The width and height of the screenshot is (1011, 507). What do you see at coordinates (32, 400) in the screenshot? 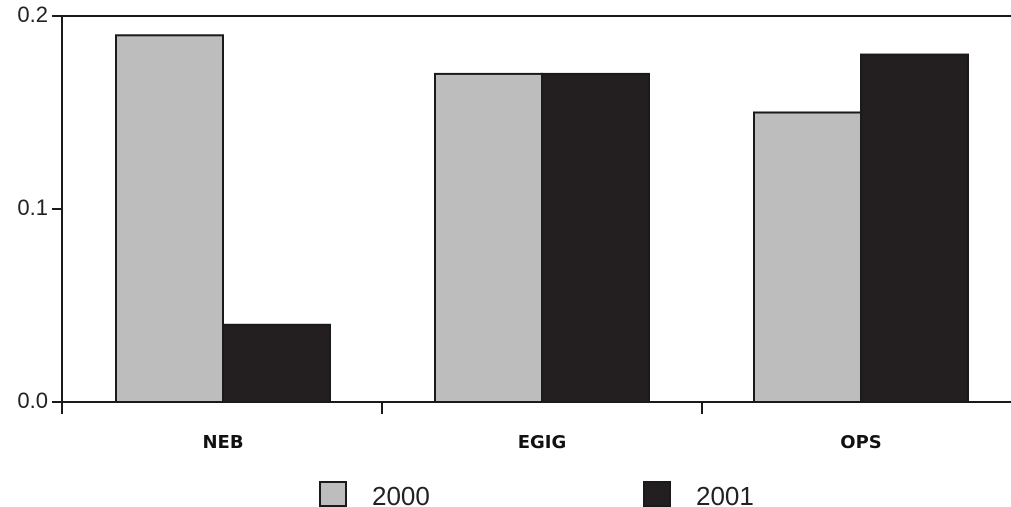
I see `y-tick-label: 0.0` at bounding box center [32, 400].